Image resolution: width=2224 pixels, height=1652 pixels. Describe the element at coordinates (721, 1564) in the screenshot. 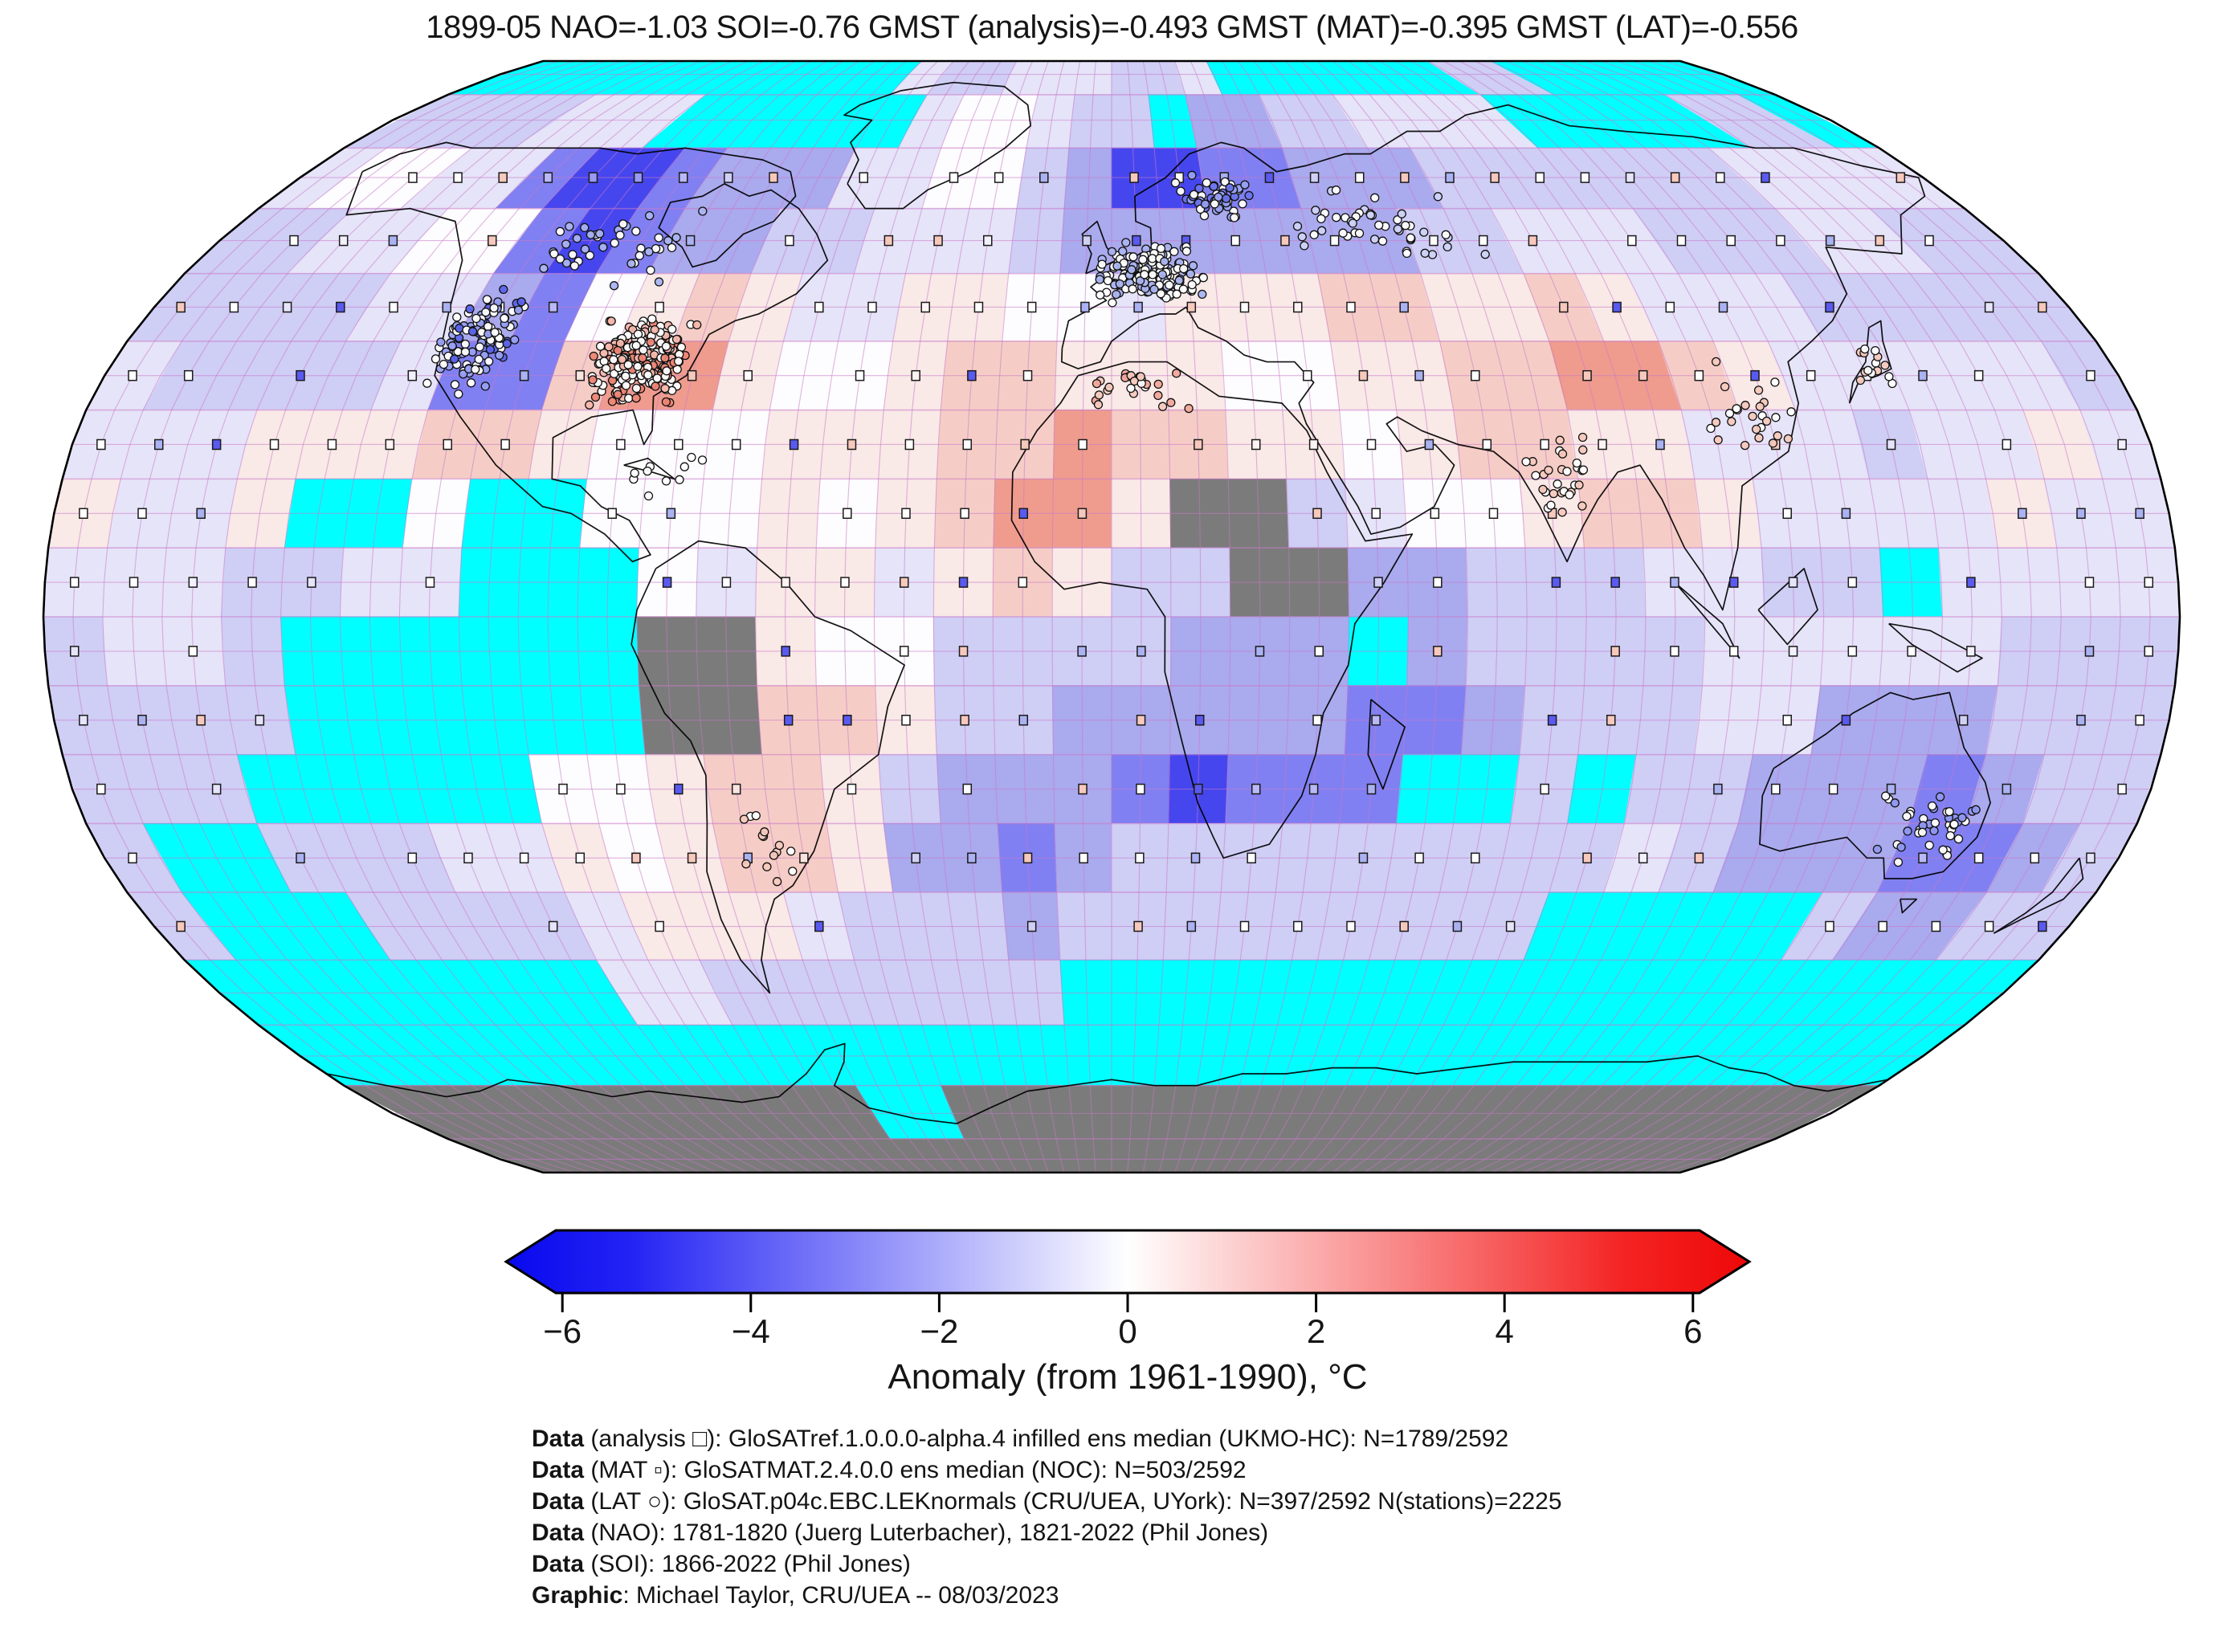

I see `credit-line: Data (SOI): 1866-2022 (Phil Jones)` at that location.